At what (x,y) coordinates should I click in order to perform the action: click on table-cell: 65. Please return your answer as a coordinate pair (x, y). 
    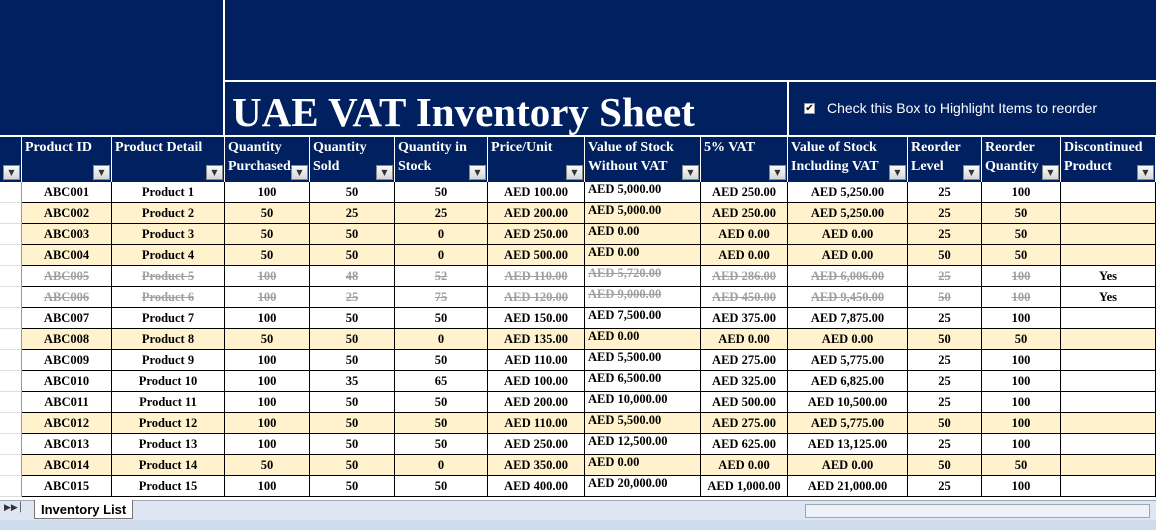
    Looking at the image, I should click on (441, 381).